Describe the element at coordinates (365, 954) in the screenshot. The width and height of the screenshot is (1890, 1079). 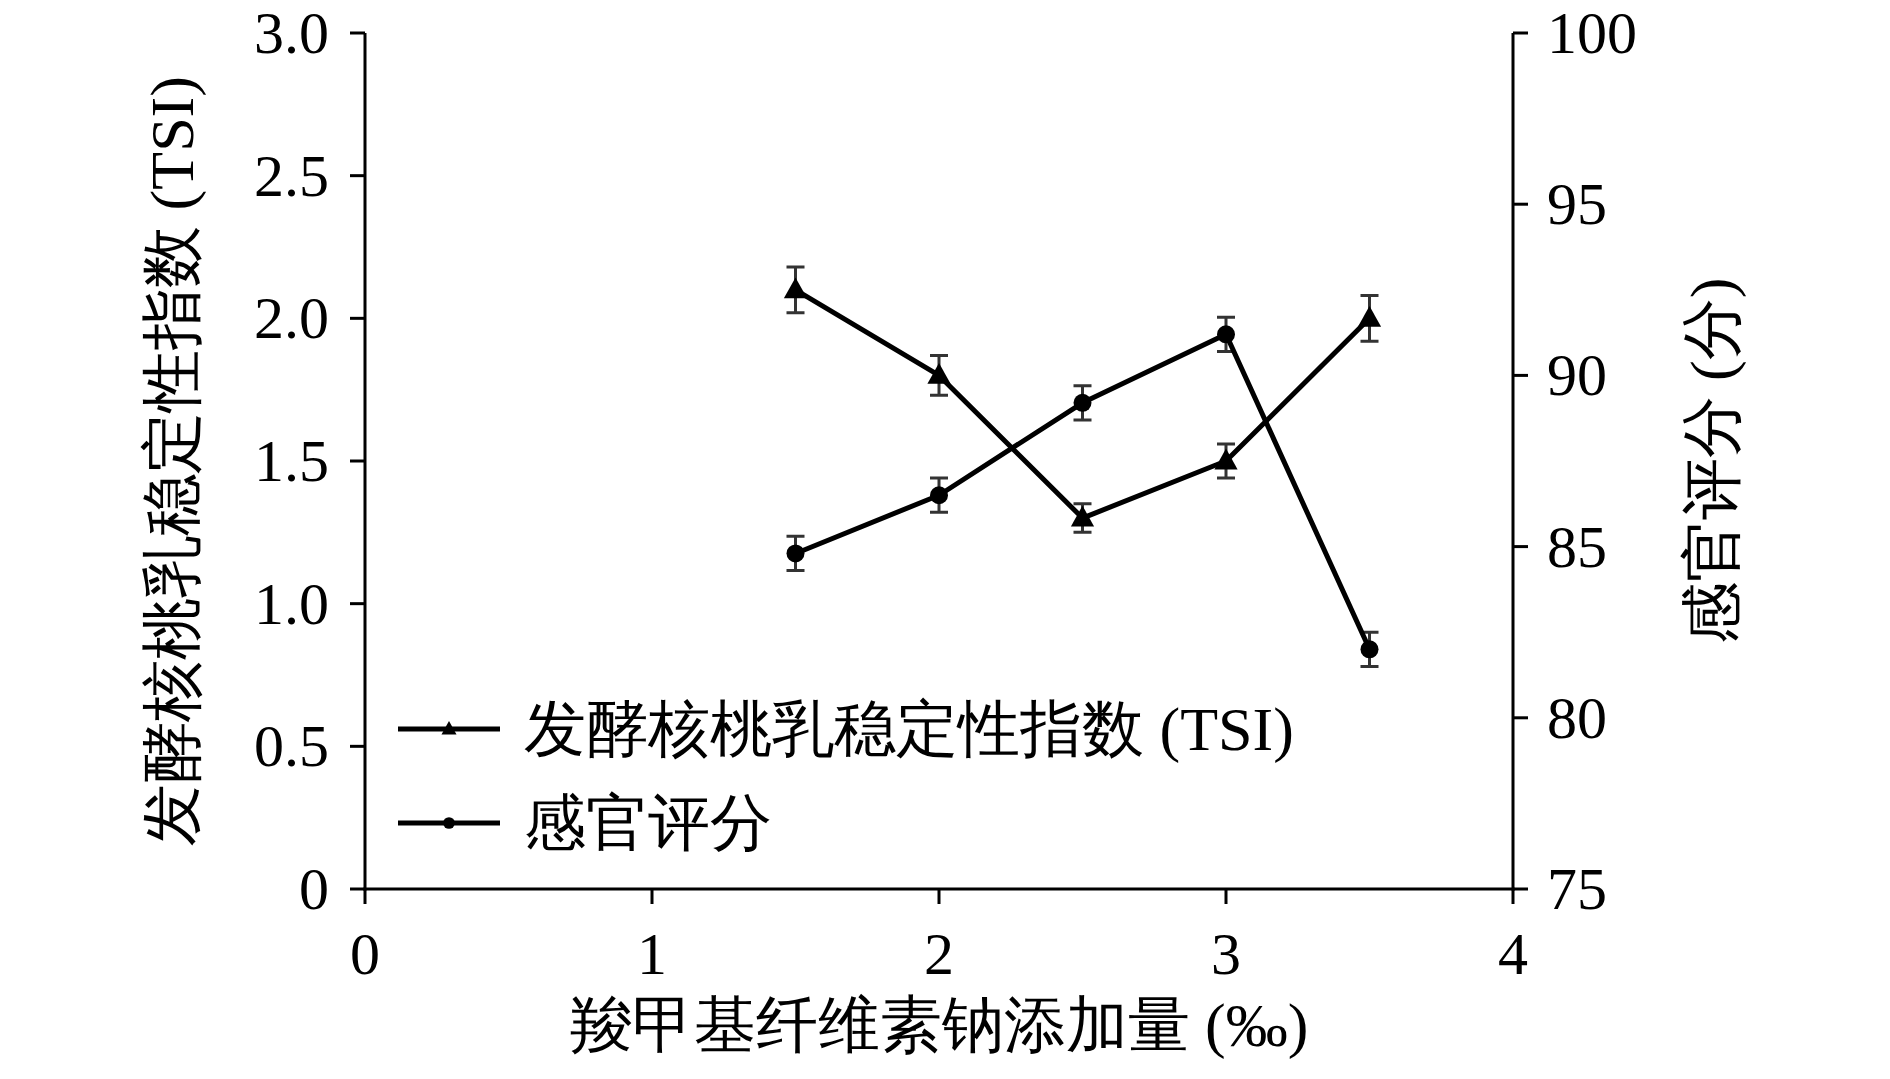
I see `x-tick-label: 0` at that location.